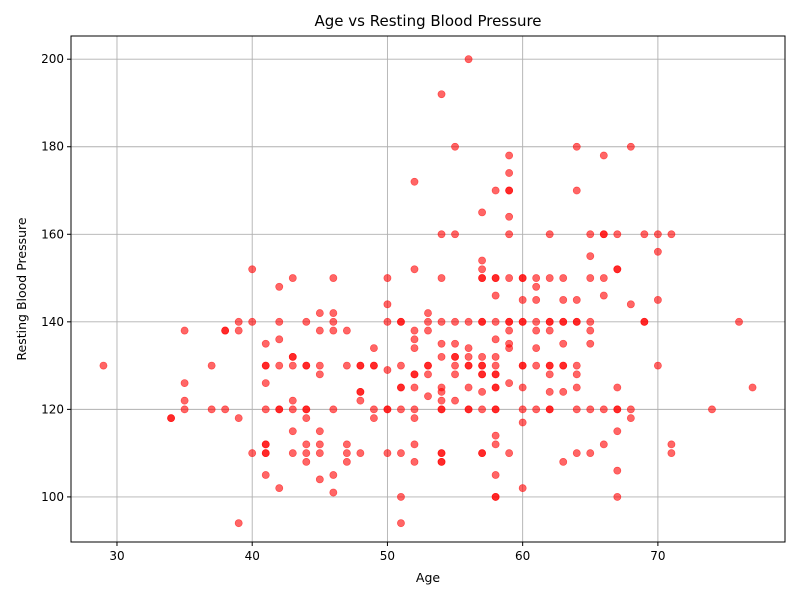  Describe the element at coordinates (387, 556) in the screenshot. I see `x-tick-label: 50` at that location.